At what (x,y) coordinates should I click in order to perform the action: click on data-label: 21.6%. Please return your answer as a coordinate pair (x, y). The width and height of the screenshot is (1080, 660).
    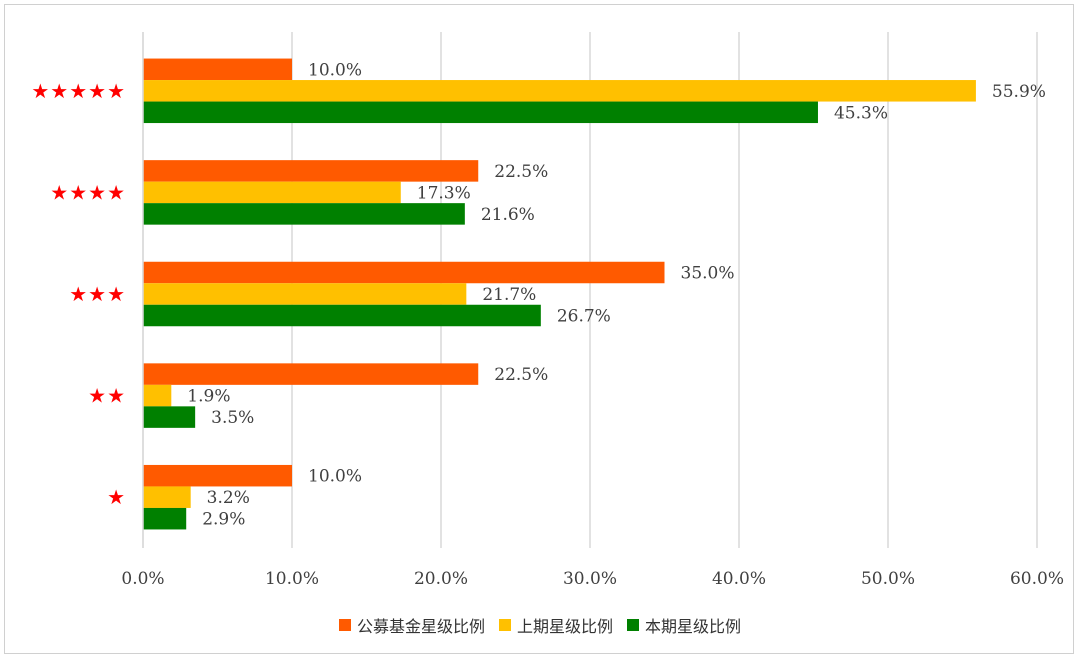
    Looking at the image, I should click on (508, 215).